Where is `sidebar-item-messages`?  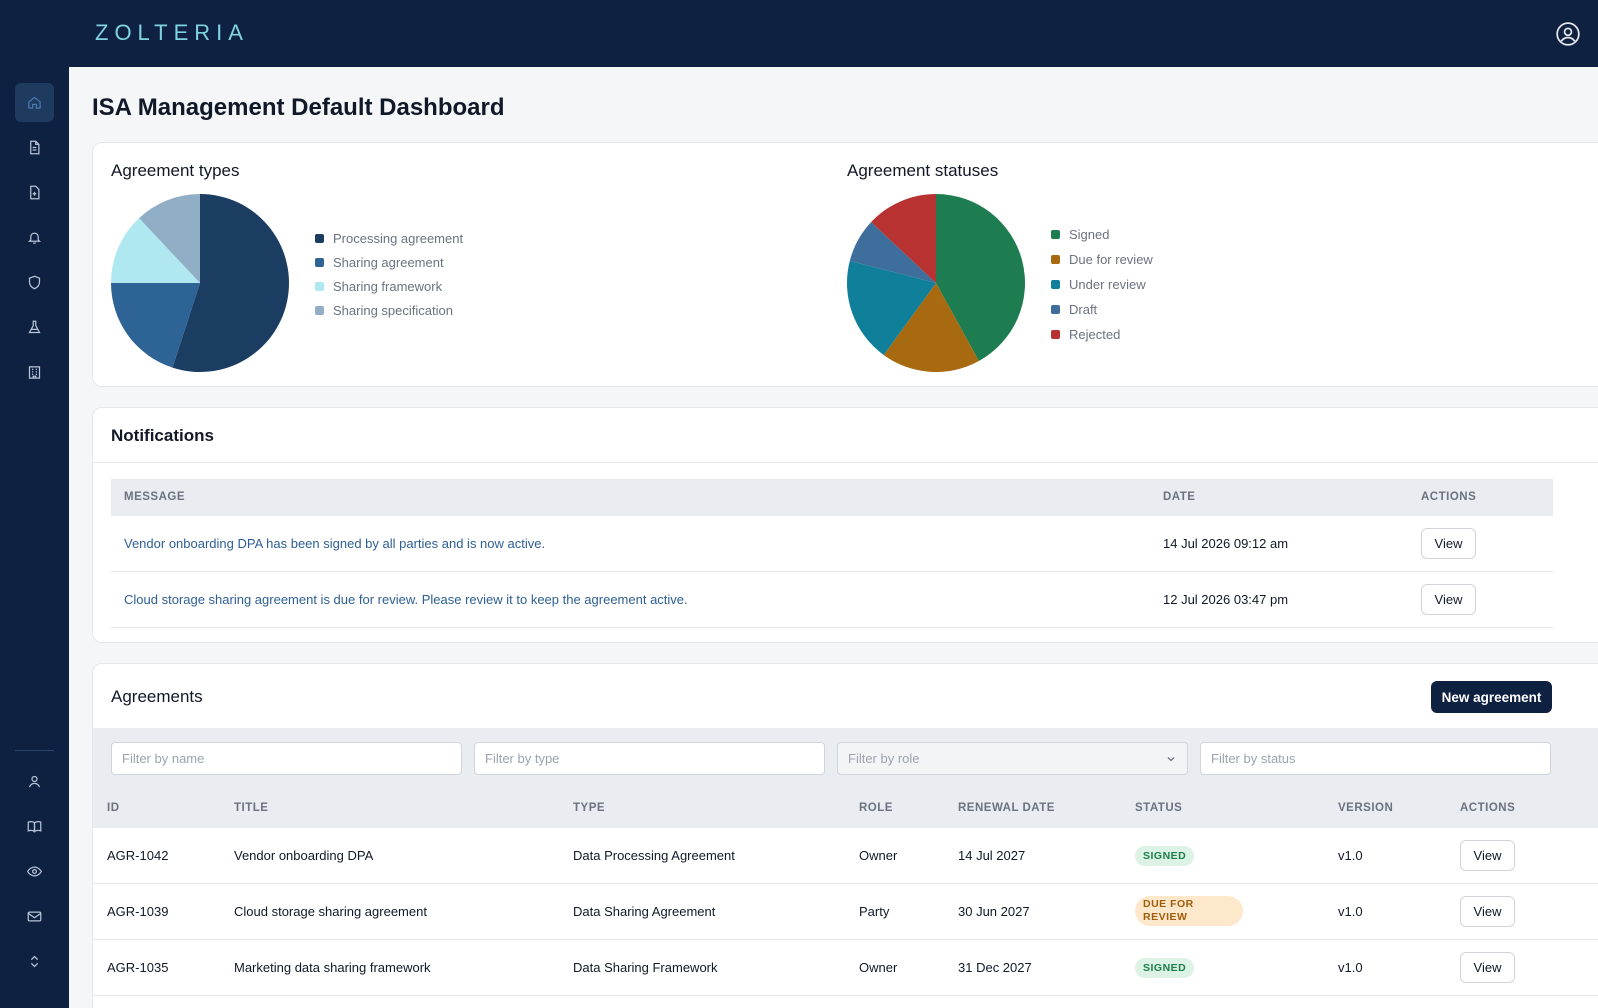 sidebar-item-messages is located at coordinates (34, 916).